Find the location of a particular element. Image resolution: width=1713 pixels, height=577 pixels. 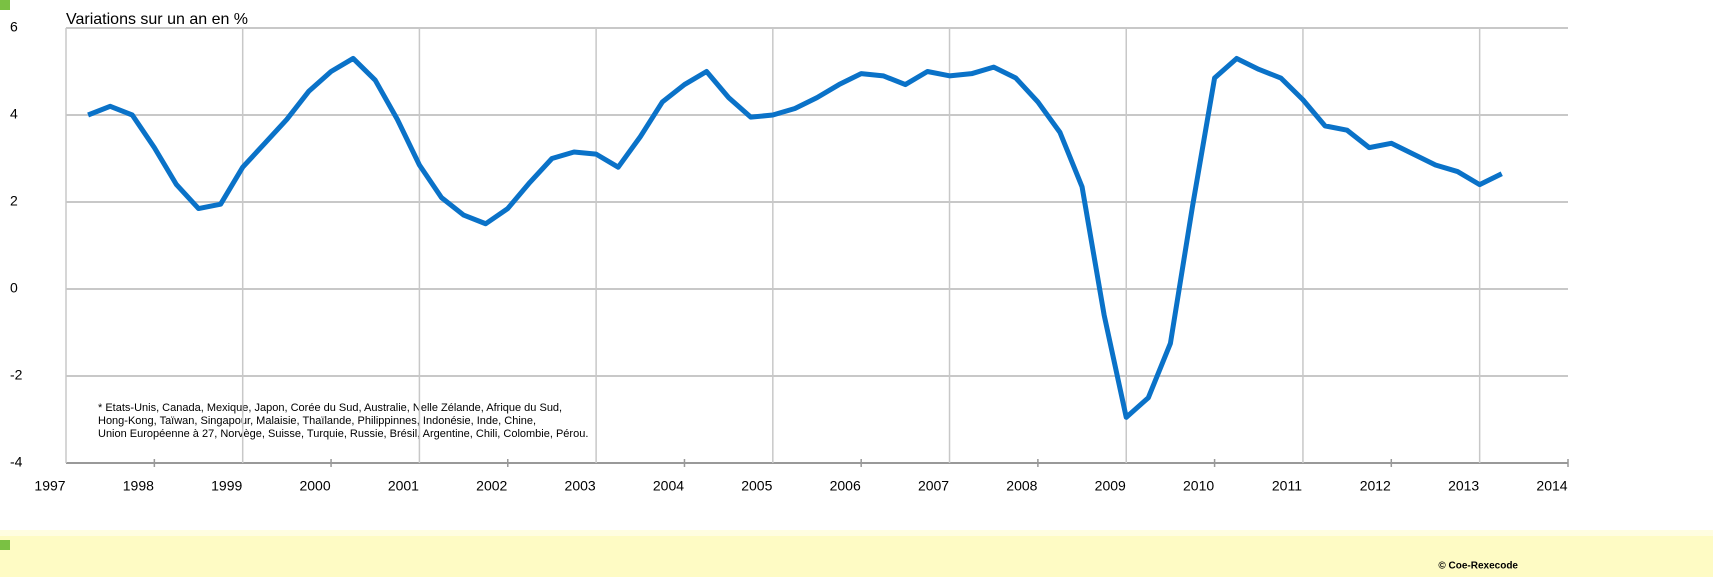

y-tick-label: -2 is located at coordinates (16, 375).